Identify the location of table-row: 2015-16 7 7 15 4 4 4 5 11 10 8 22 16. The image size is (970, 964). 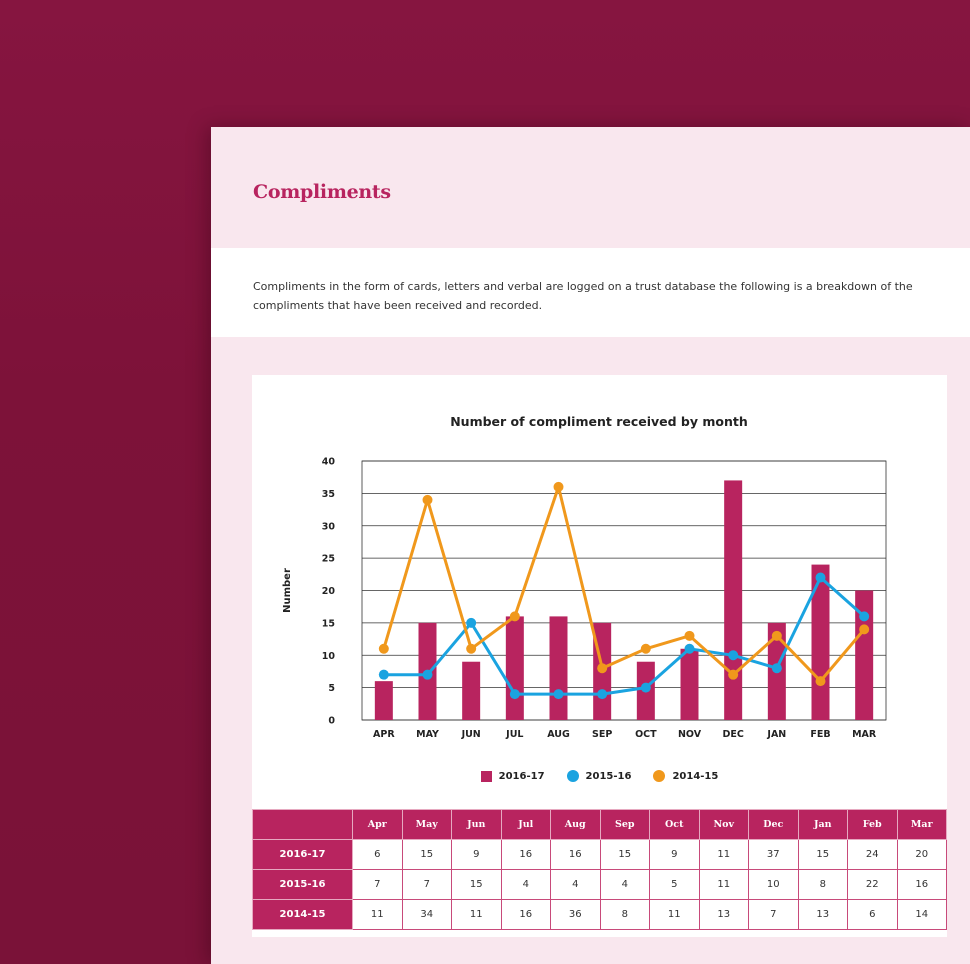
(599, 884).